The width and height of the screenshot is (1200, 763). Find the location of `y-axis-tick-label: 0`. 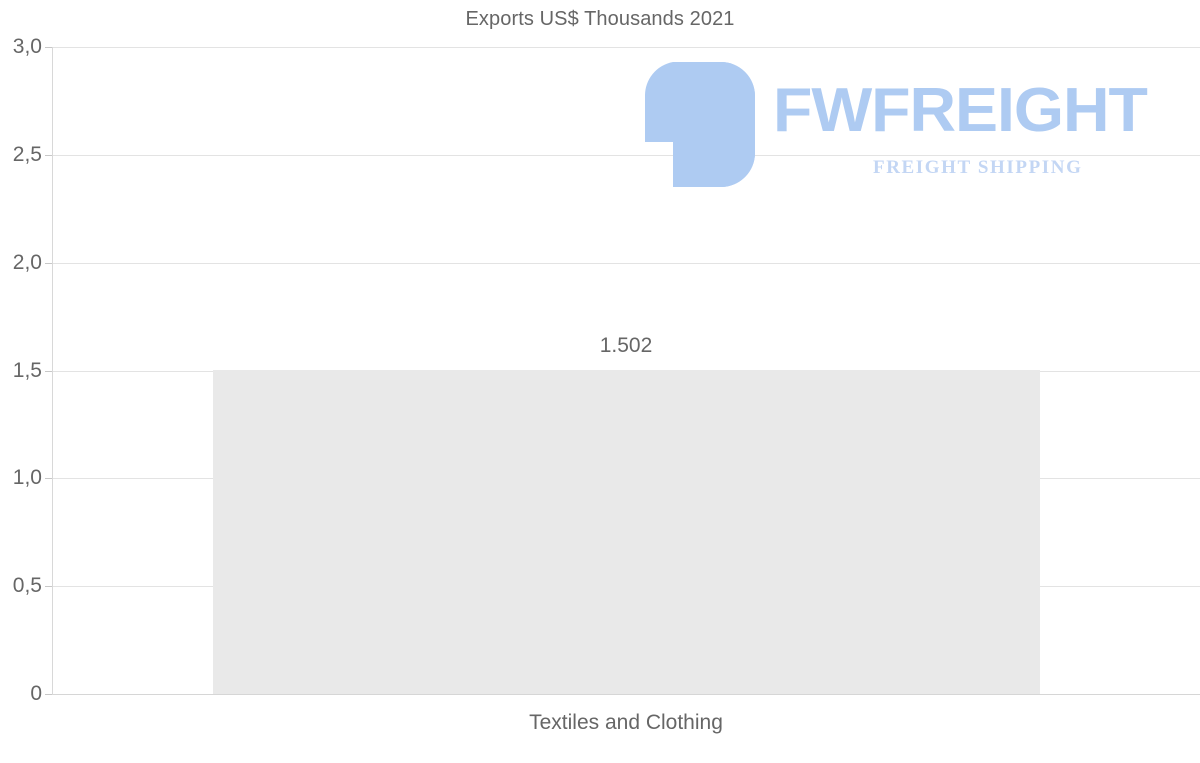

y-axis-tick-label: 0 is located at coordinates (36, 693).